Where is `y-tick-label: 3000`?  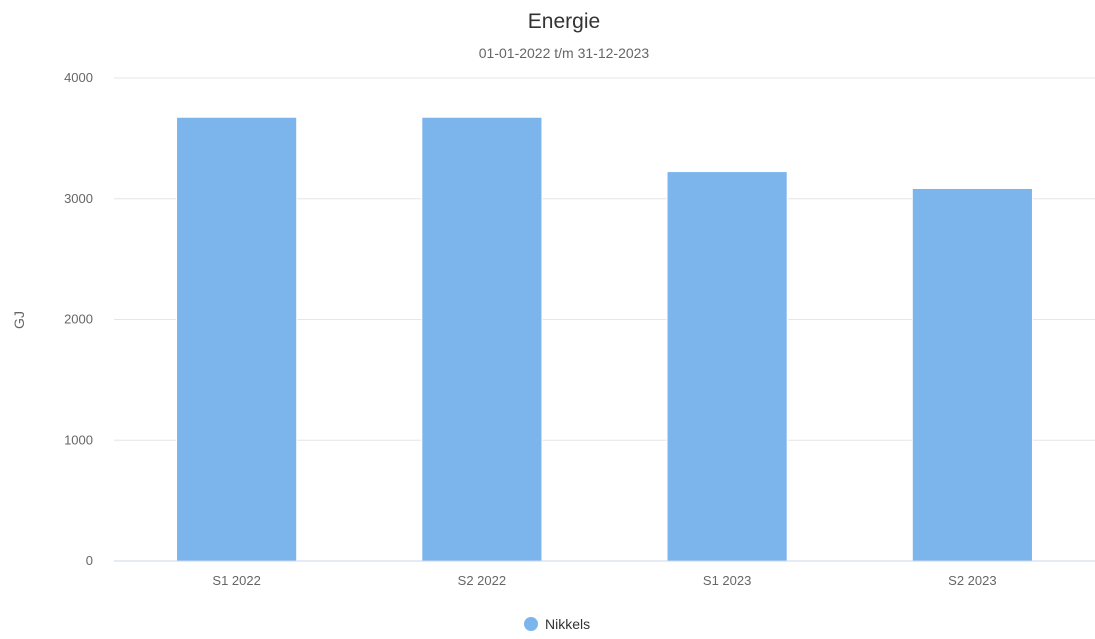 y-tick-label: 3000 is located at coordinates (78, 198).